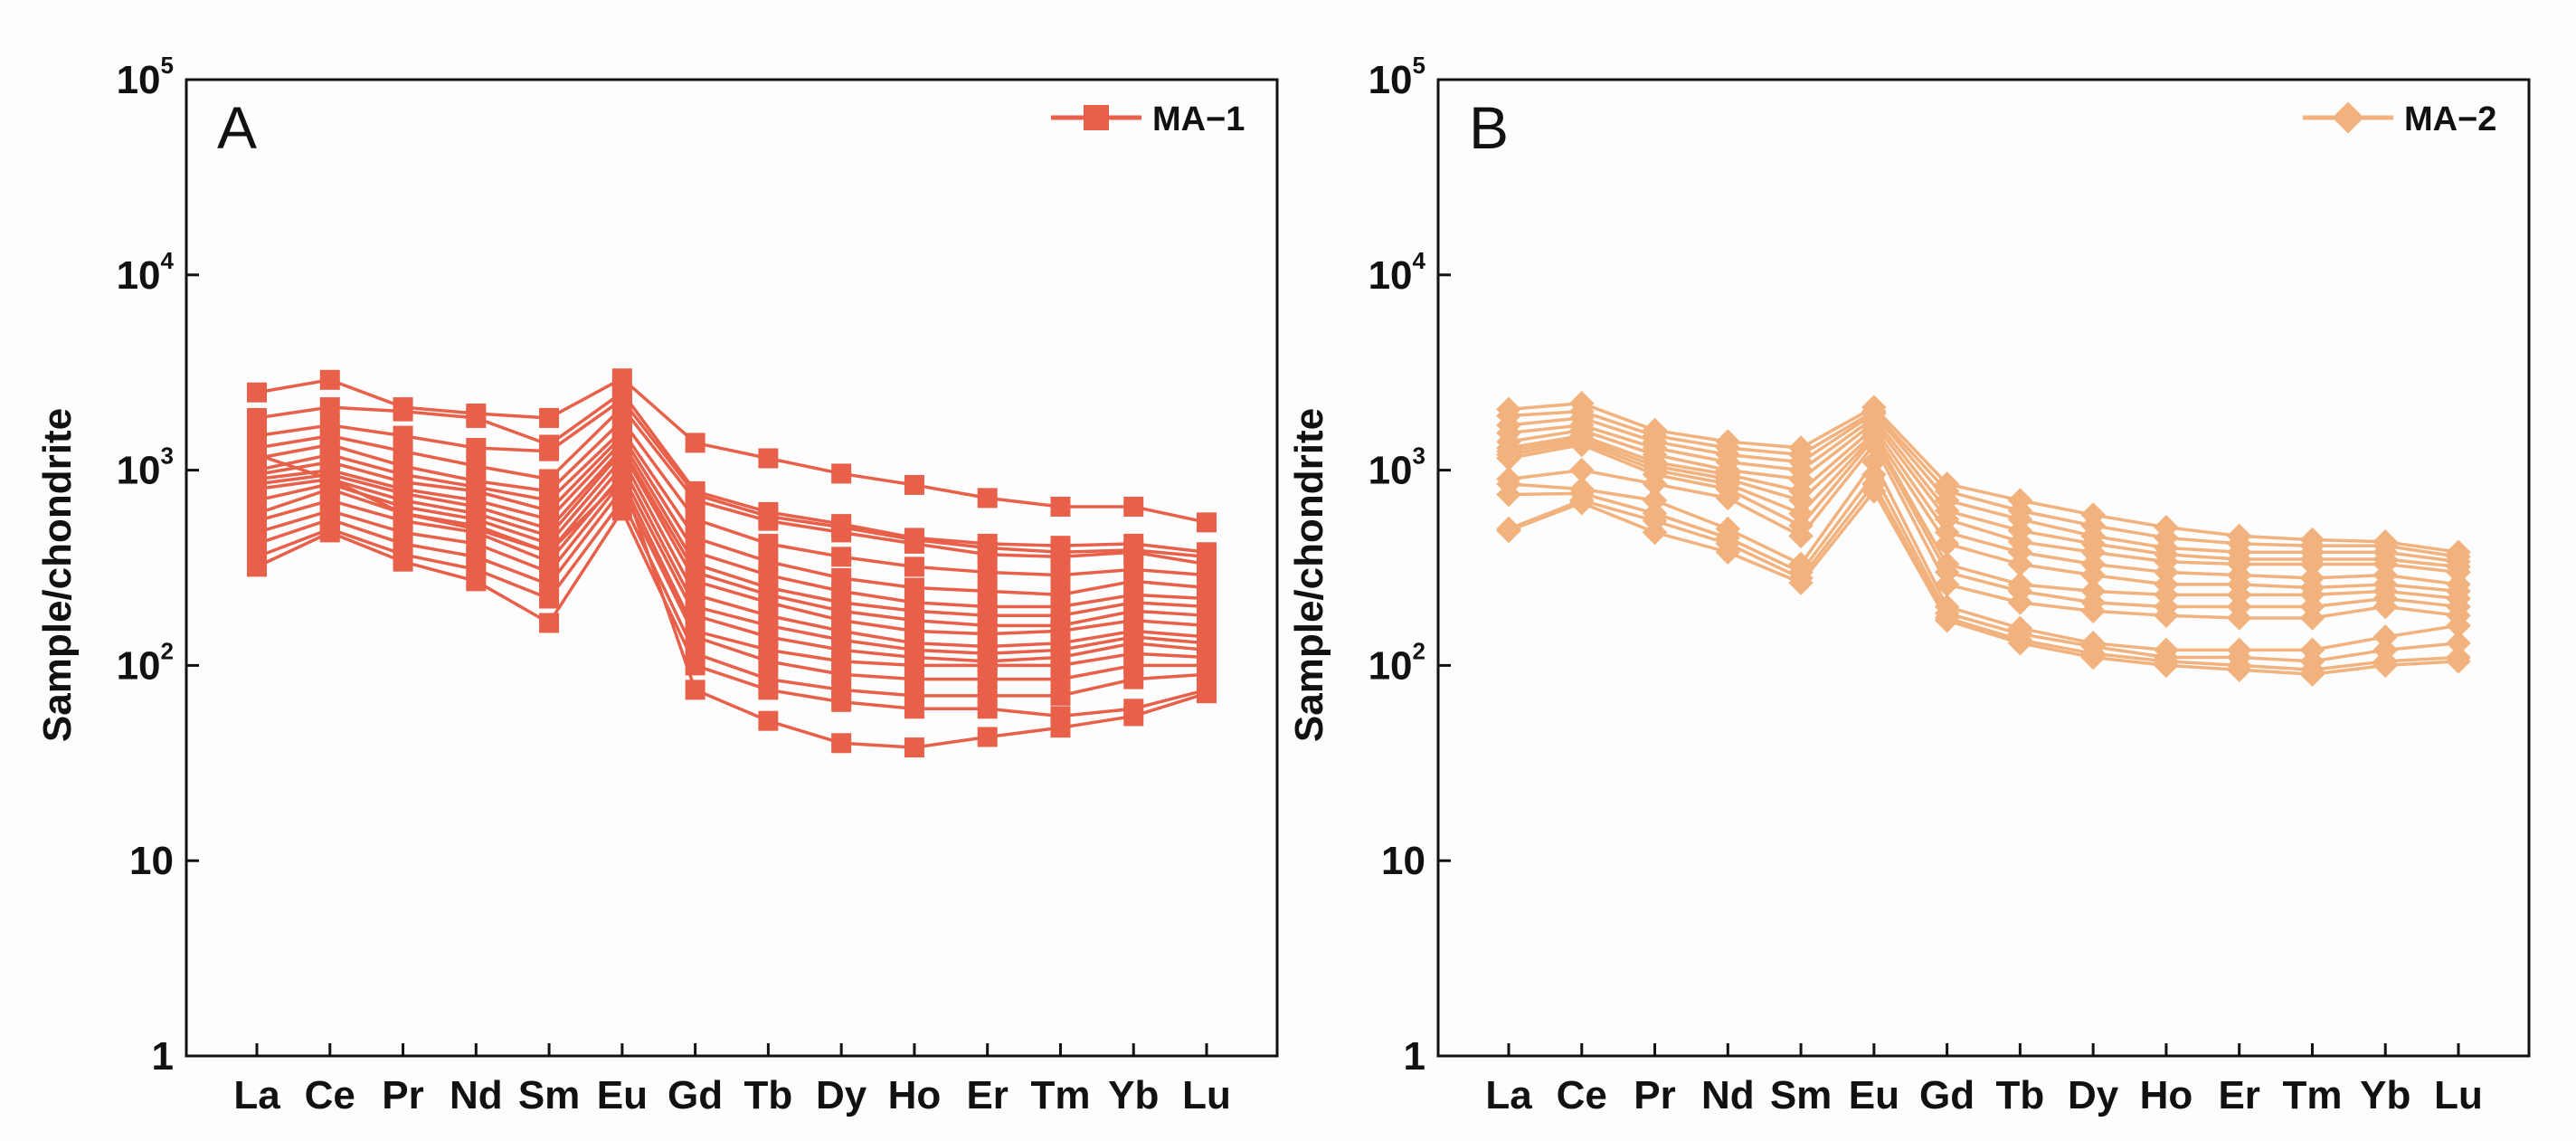  I want to click on y-axis-label: Sample/chondrite, so click(58, 575).